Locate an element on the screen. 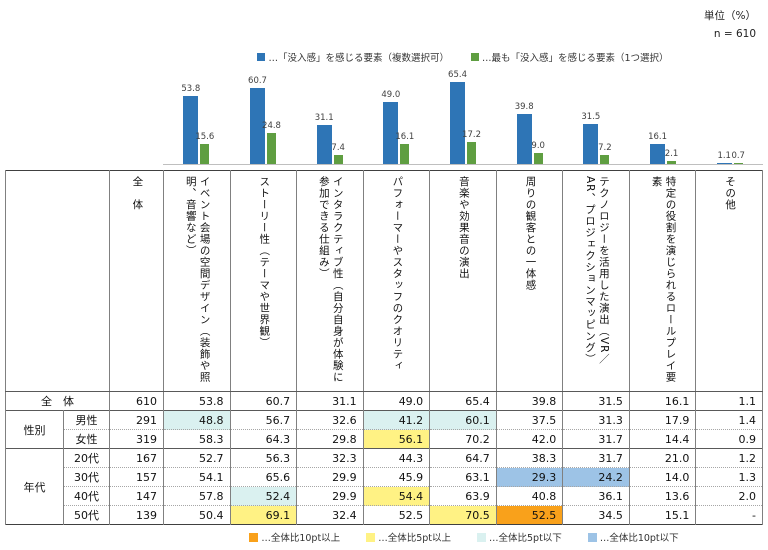  highlight-legend: …全体比10pt以上 …全体比5pt以上 …全体比5pt以下 …全体比10pt以下 is located at coordinates (384, 537).